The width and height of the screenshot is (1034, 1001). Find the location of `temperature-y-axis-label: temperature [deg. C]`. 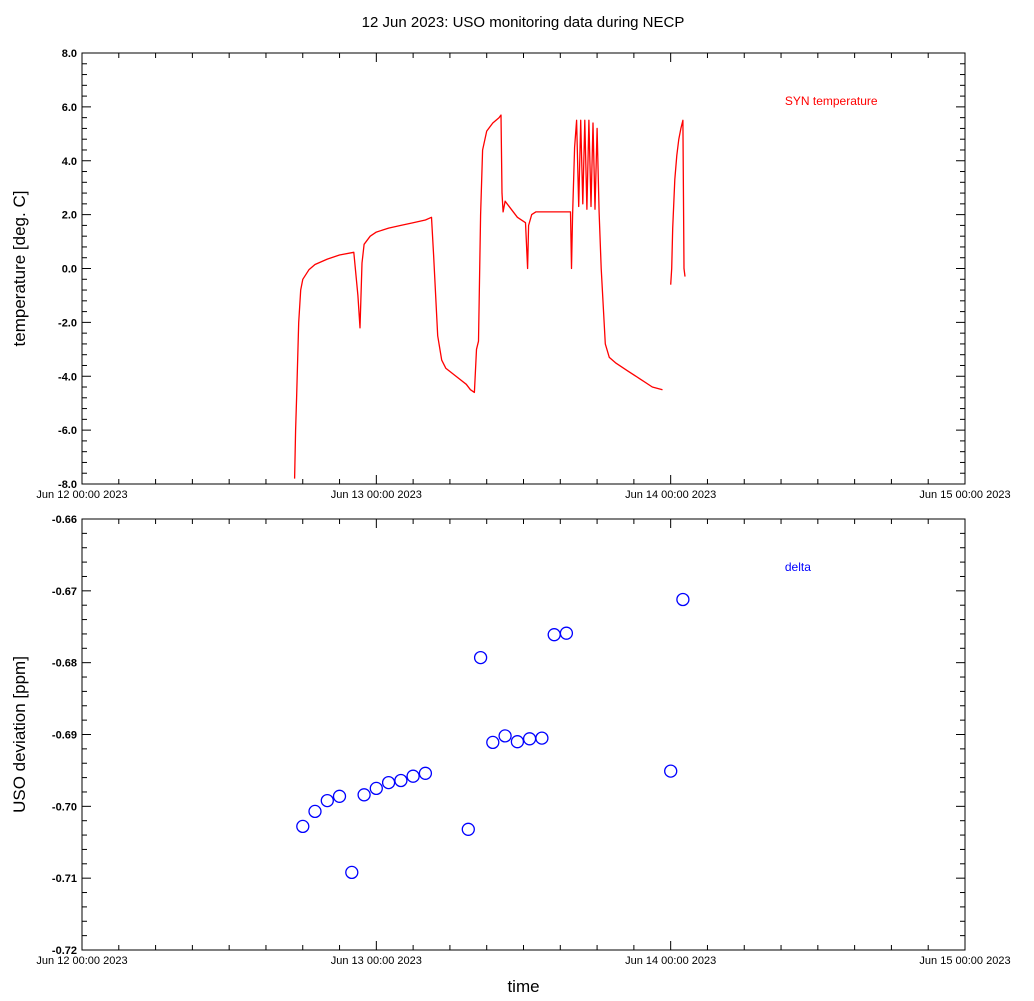

temperature-y-axis-label: temperature [deg. C] is located at coordinates (19, 269).